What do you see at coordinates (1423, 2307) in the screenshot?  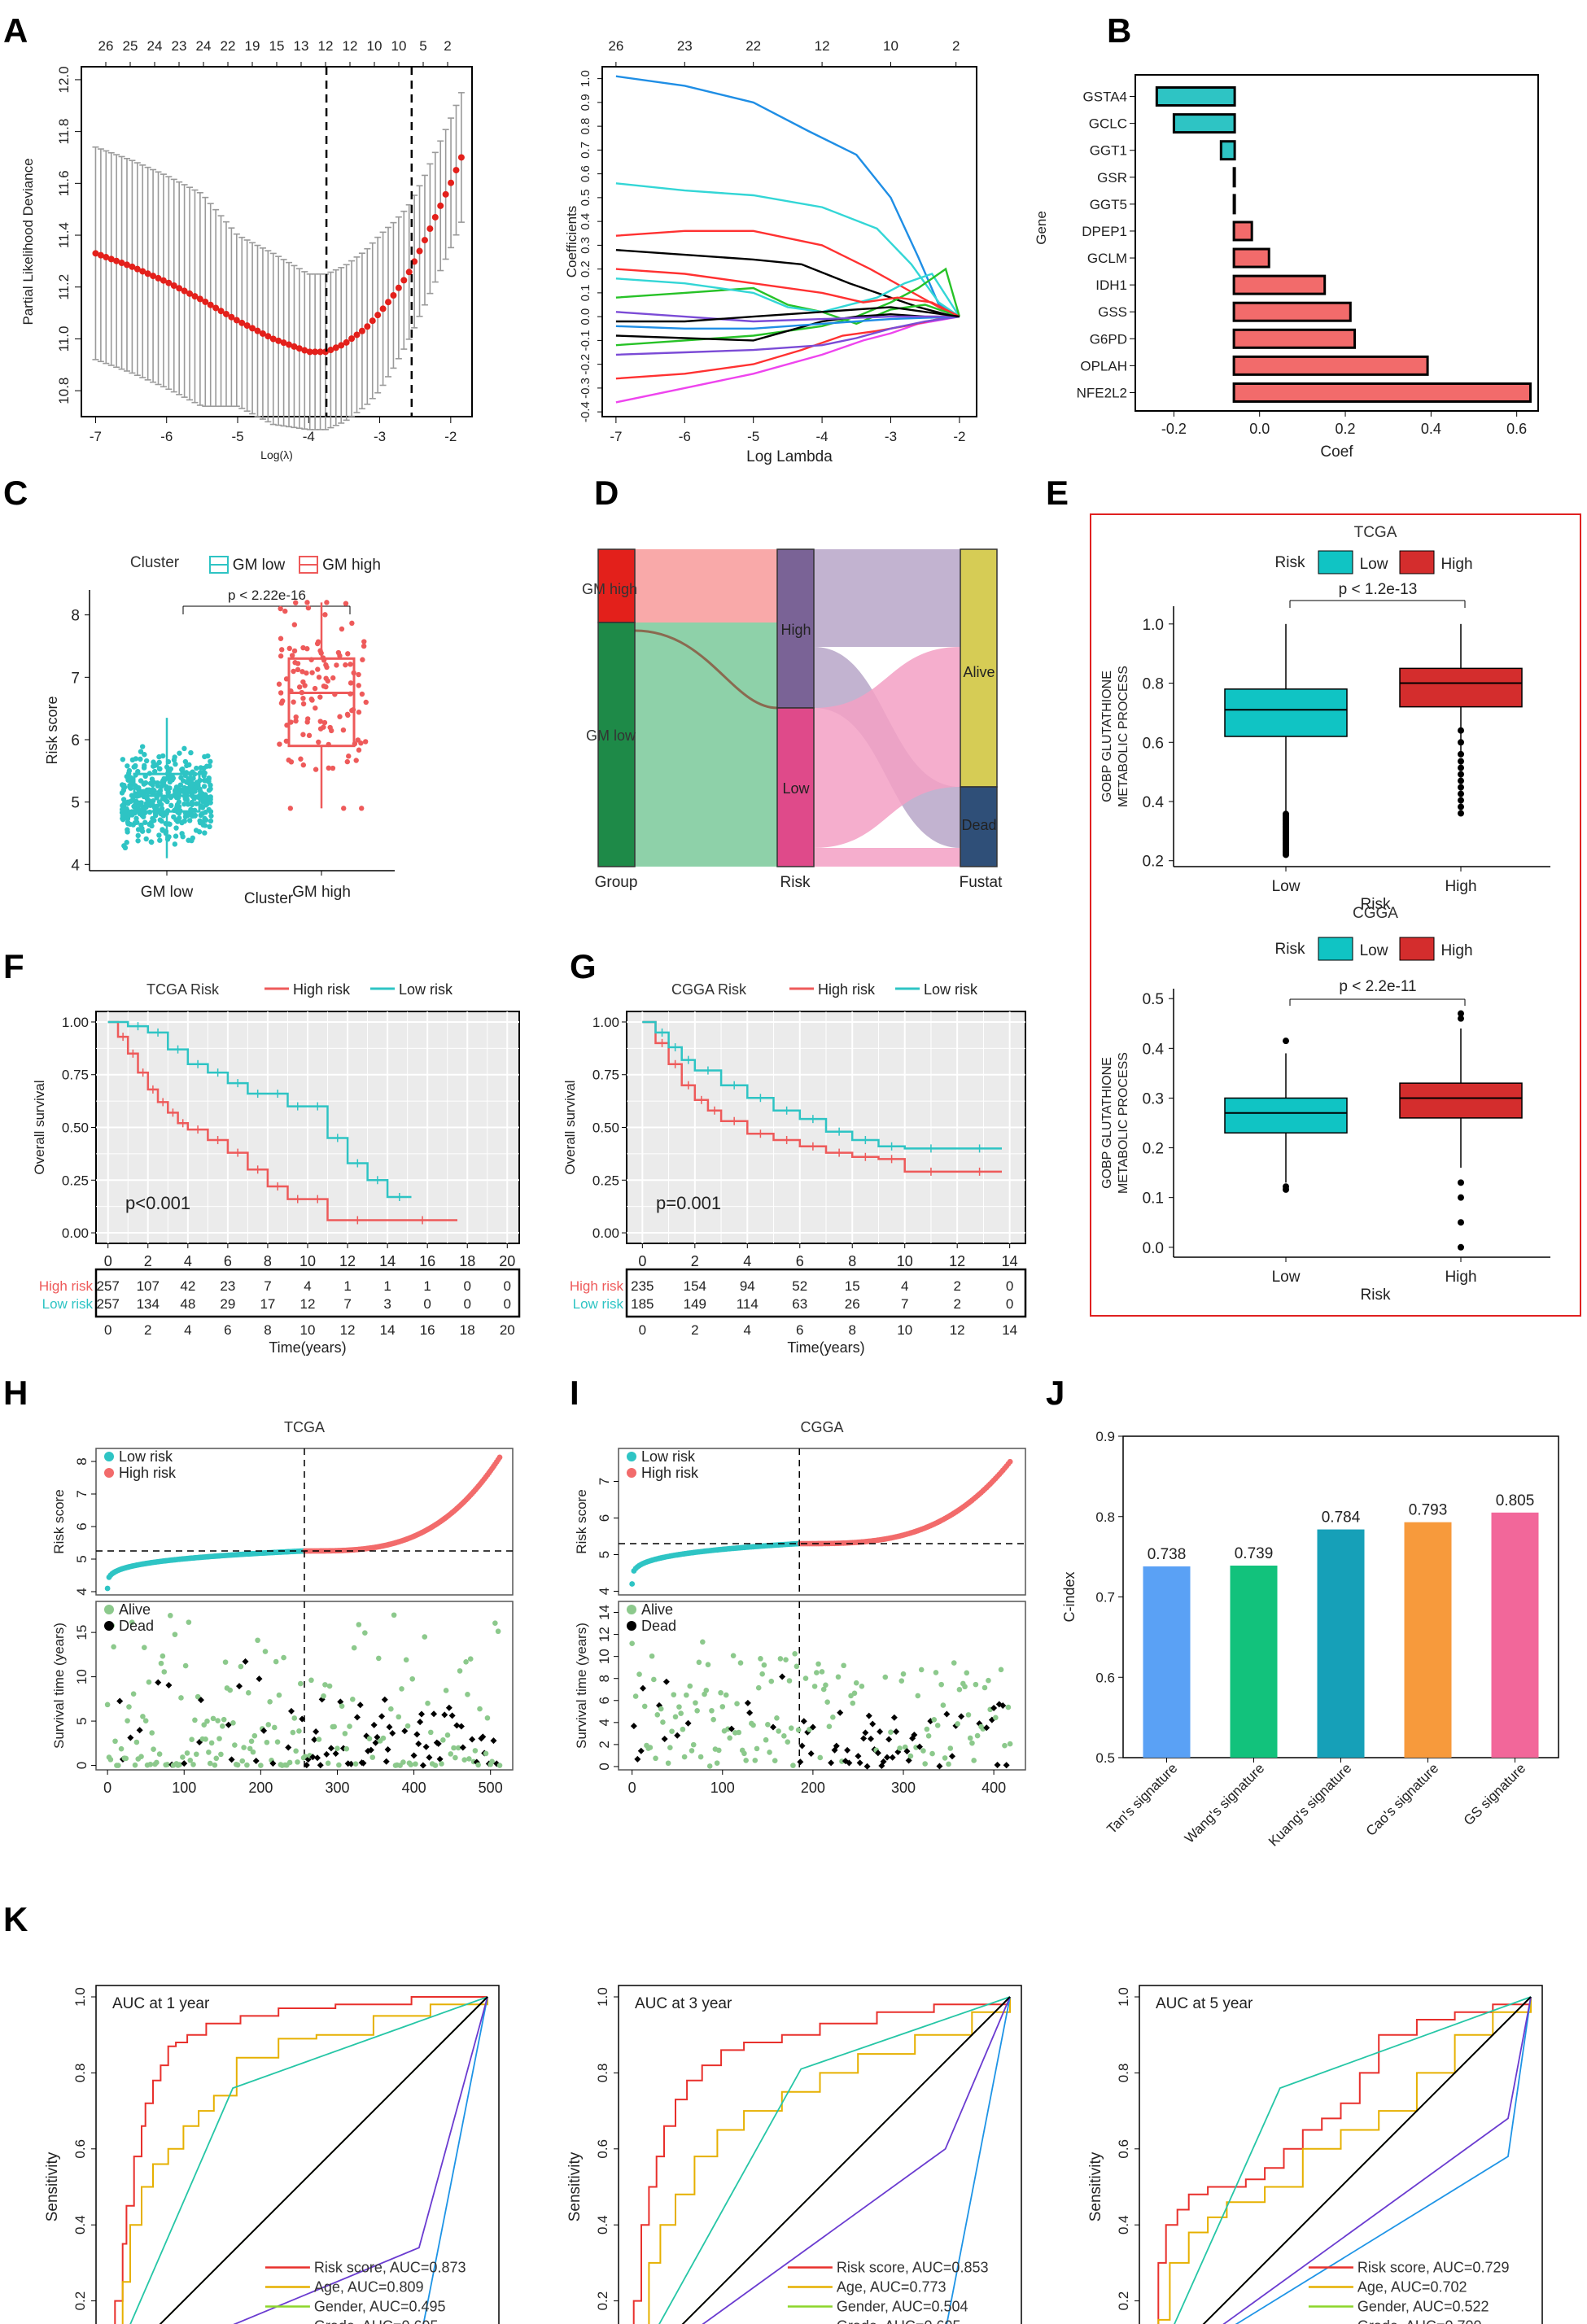 I see `k3-legend-label: Gender, AUC=0.522` at bounding box center [1423, 2307].